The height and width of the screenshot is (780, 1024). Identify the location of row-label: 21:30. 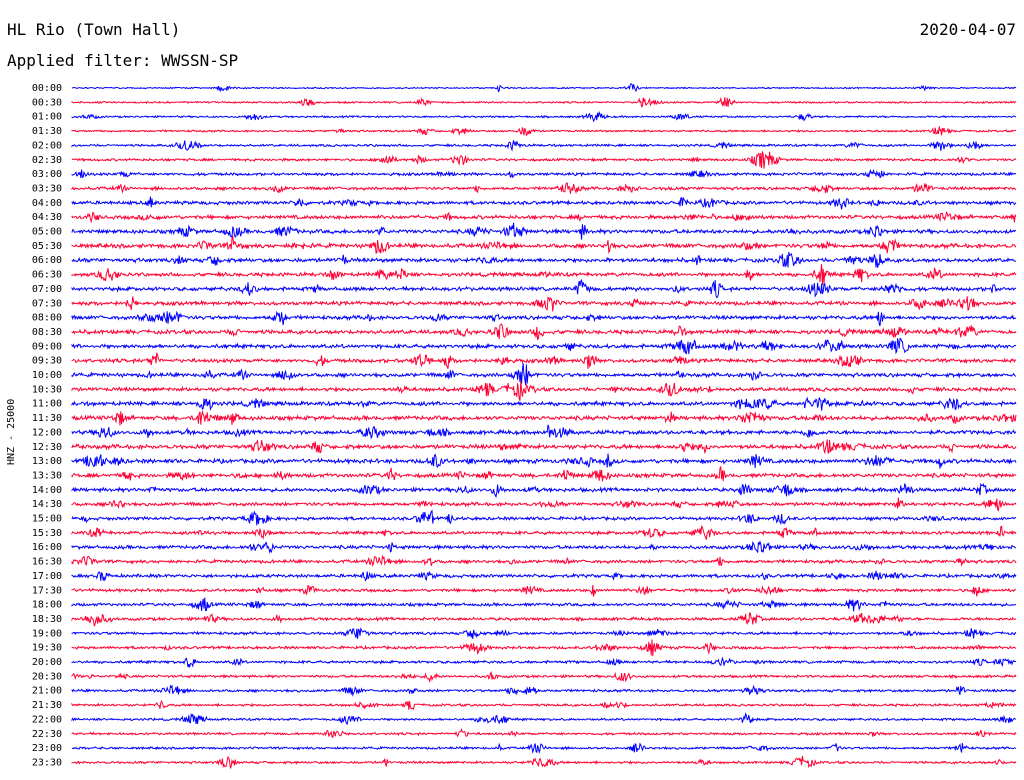
(47, 705).